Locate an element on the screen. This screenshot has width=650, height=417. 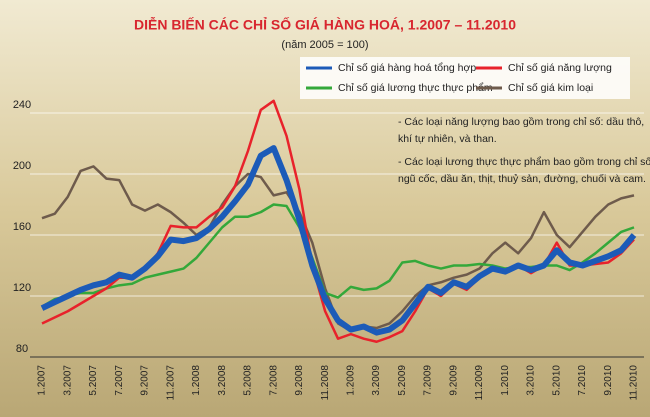
x-tick-label: 3.2010 is located at coordinates (531, 380).